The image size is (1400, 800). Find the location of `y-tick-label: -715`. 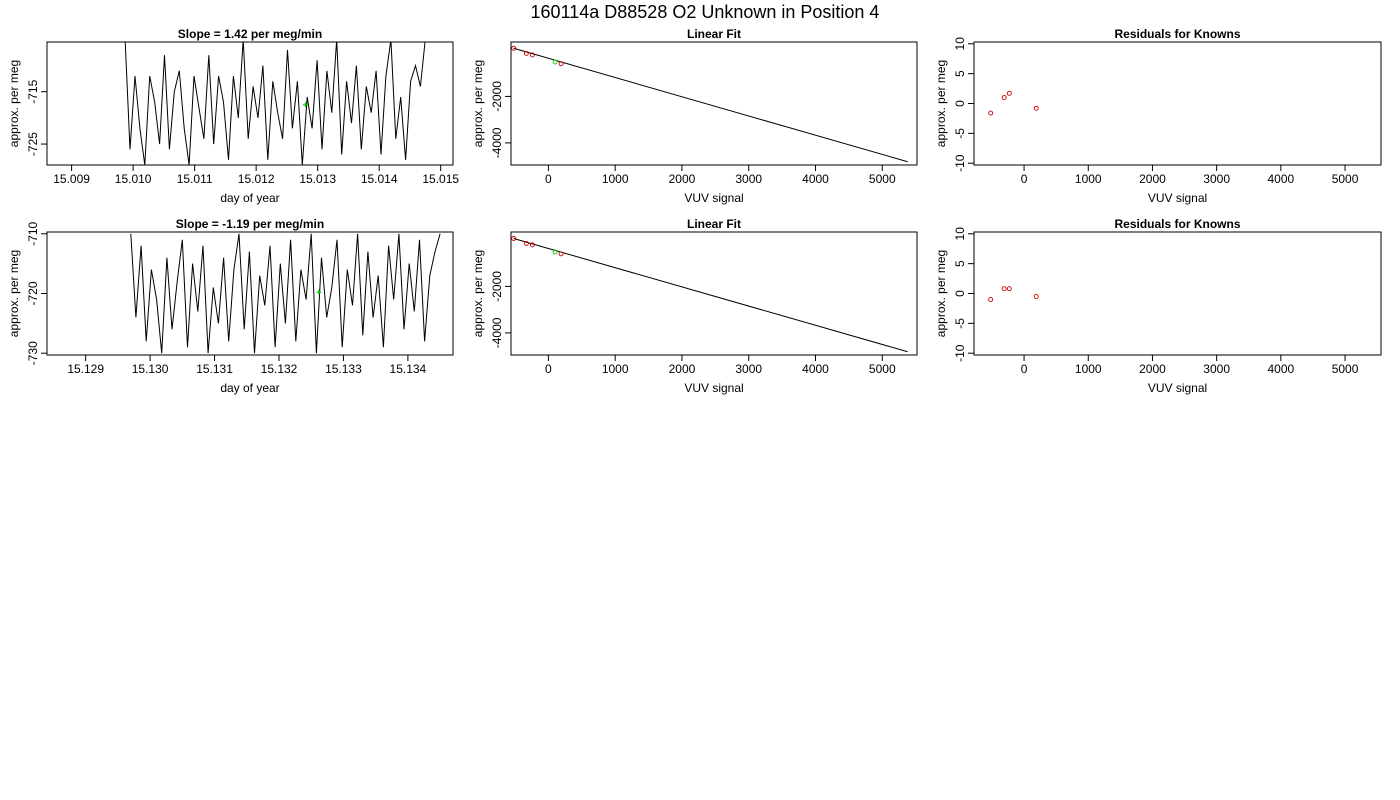

y-tick-label: -715 is located at coordinates (33, 91).